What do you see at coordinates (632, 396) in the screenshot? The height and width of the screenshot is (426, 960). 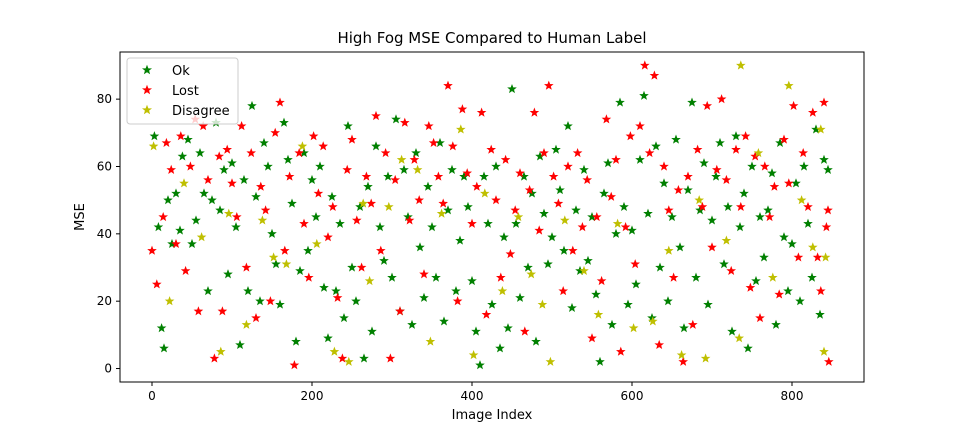 I see `x-tick-label: 600` at bounding box center [632, 396].